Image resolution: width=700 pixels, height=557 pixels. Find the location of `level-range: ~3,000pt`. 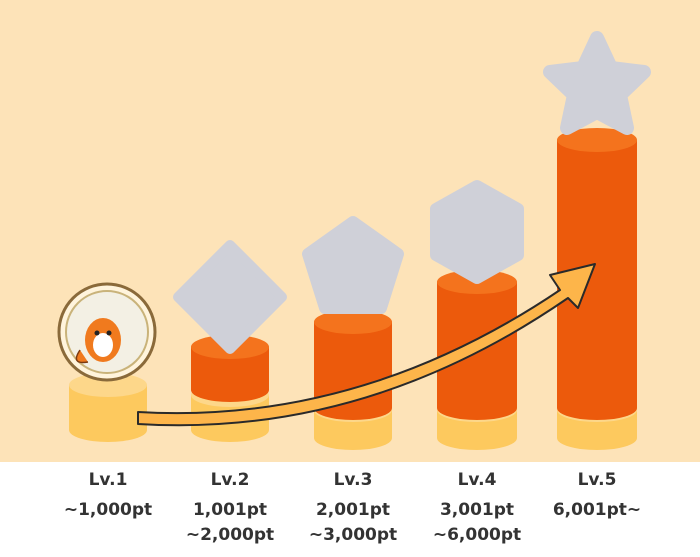

level-range: ~3,000pt is located at coordinates (353, 535).